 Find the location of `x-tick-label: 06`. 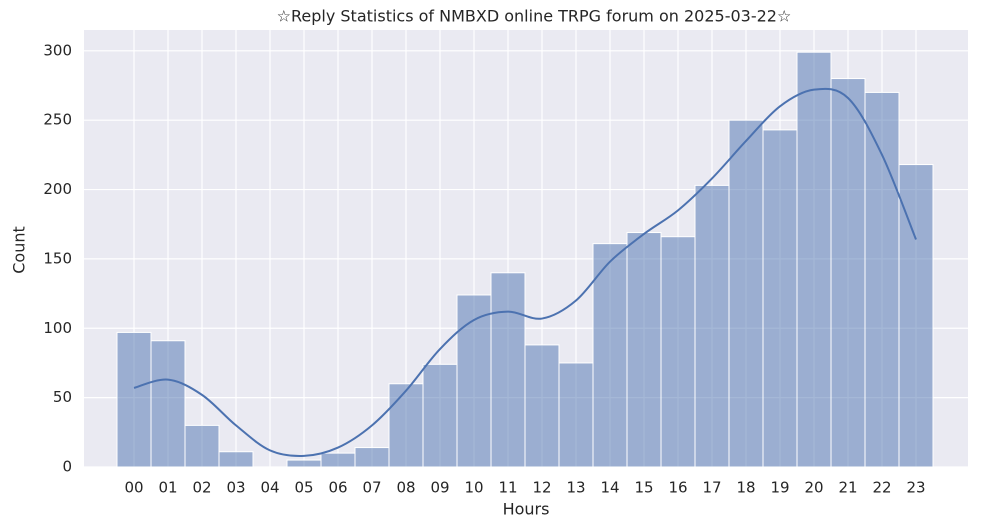

x-tick-label: 06 is located at coordinates (337, 488).